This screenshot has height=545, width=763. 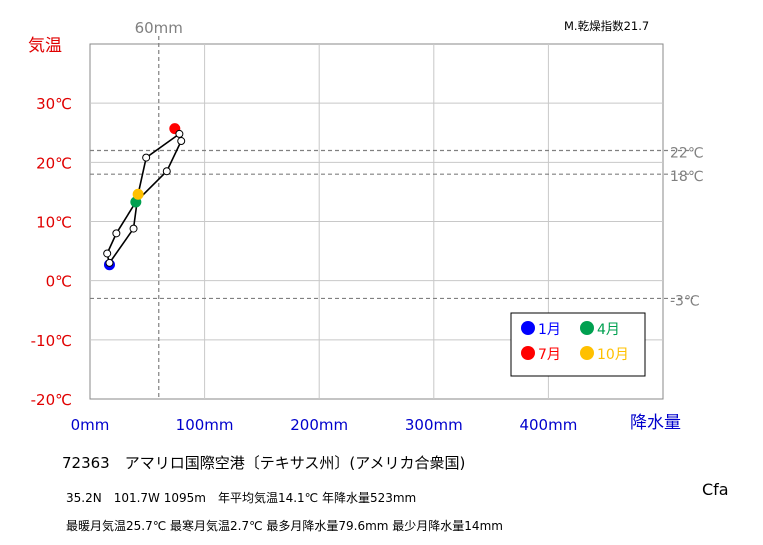 I want to click on climate-class: Cfa, so click(x=715, y=489).